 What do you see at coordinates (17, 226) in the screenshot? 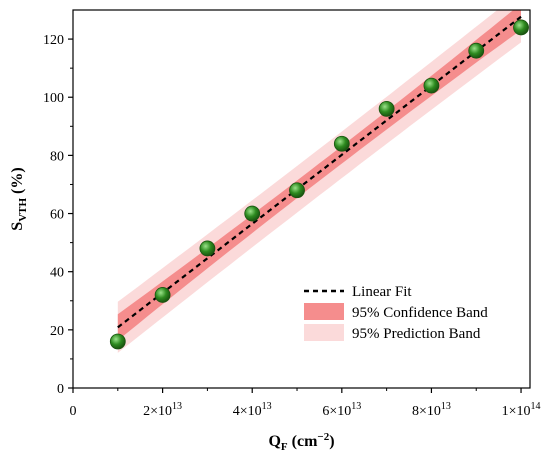
I see `y-axis-title-main: S` at bounding box center [17, 226].